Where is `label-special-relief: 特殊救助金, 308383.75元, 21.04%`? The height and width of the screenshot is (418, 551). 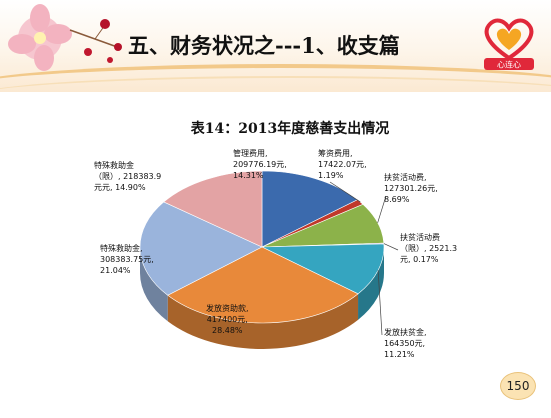 label-special-relief: 特殊救助金, 308383.75元, 21.04% is located at coordinates (127, 259).